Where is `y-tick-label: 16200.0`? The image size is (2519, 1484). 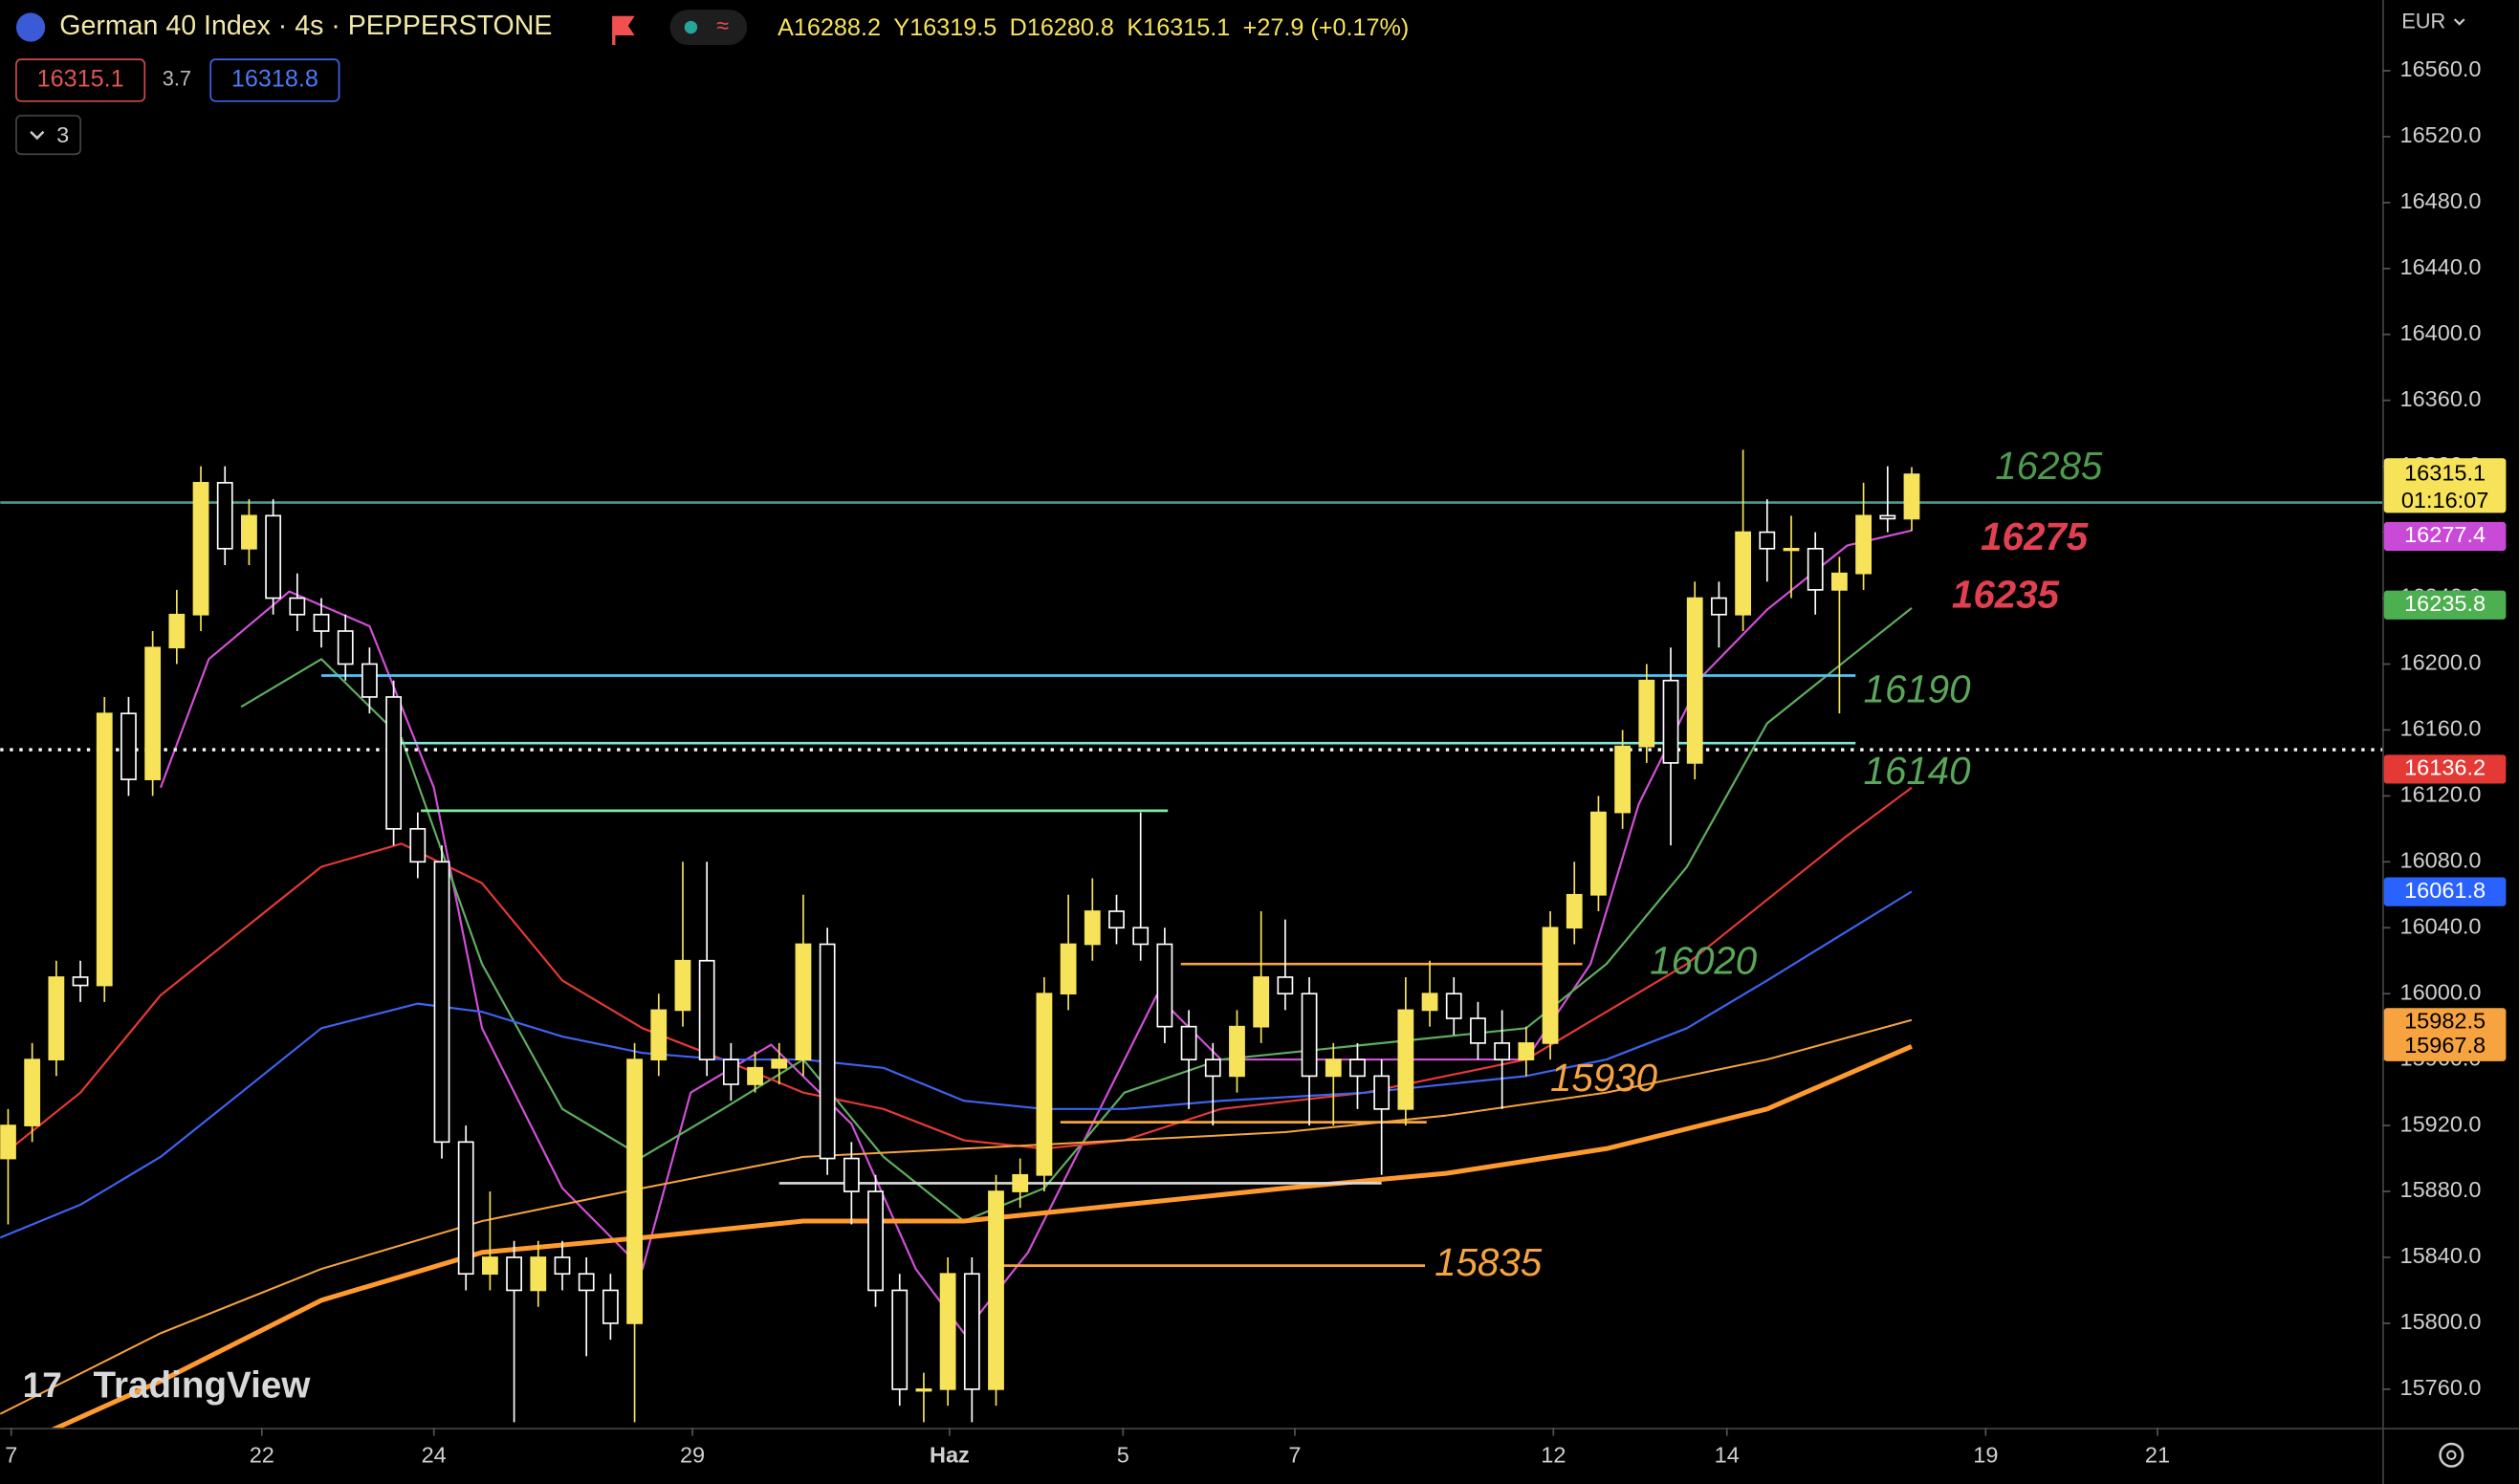
y-tick-label: 16200.0 is located at coordinates (2441, 663).